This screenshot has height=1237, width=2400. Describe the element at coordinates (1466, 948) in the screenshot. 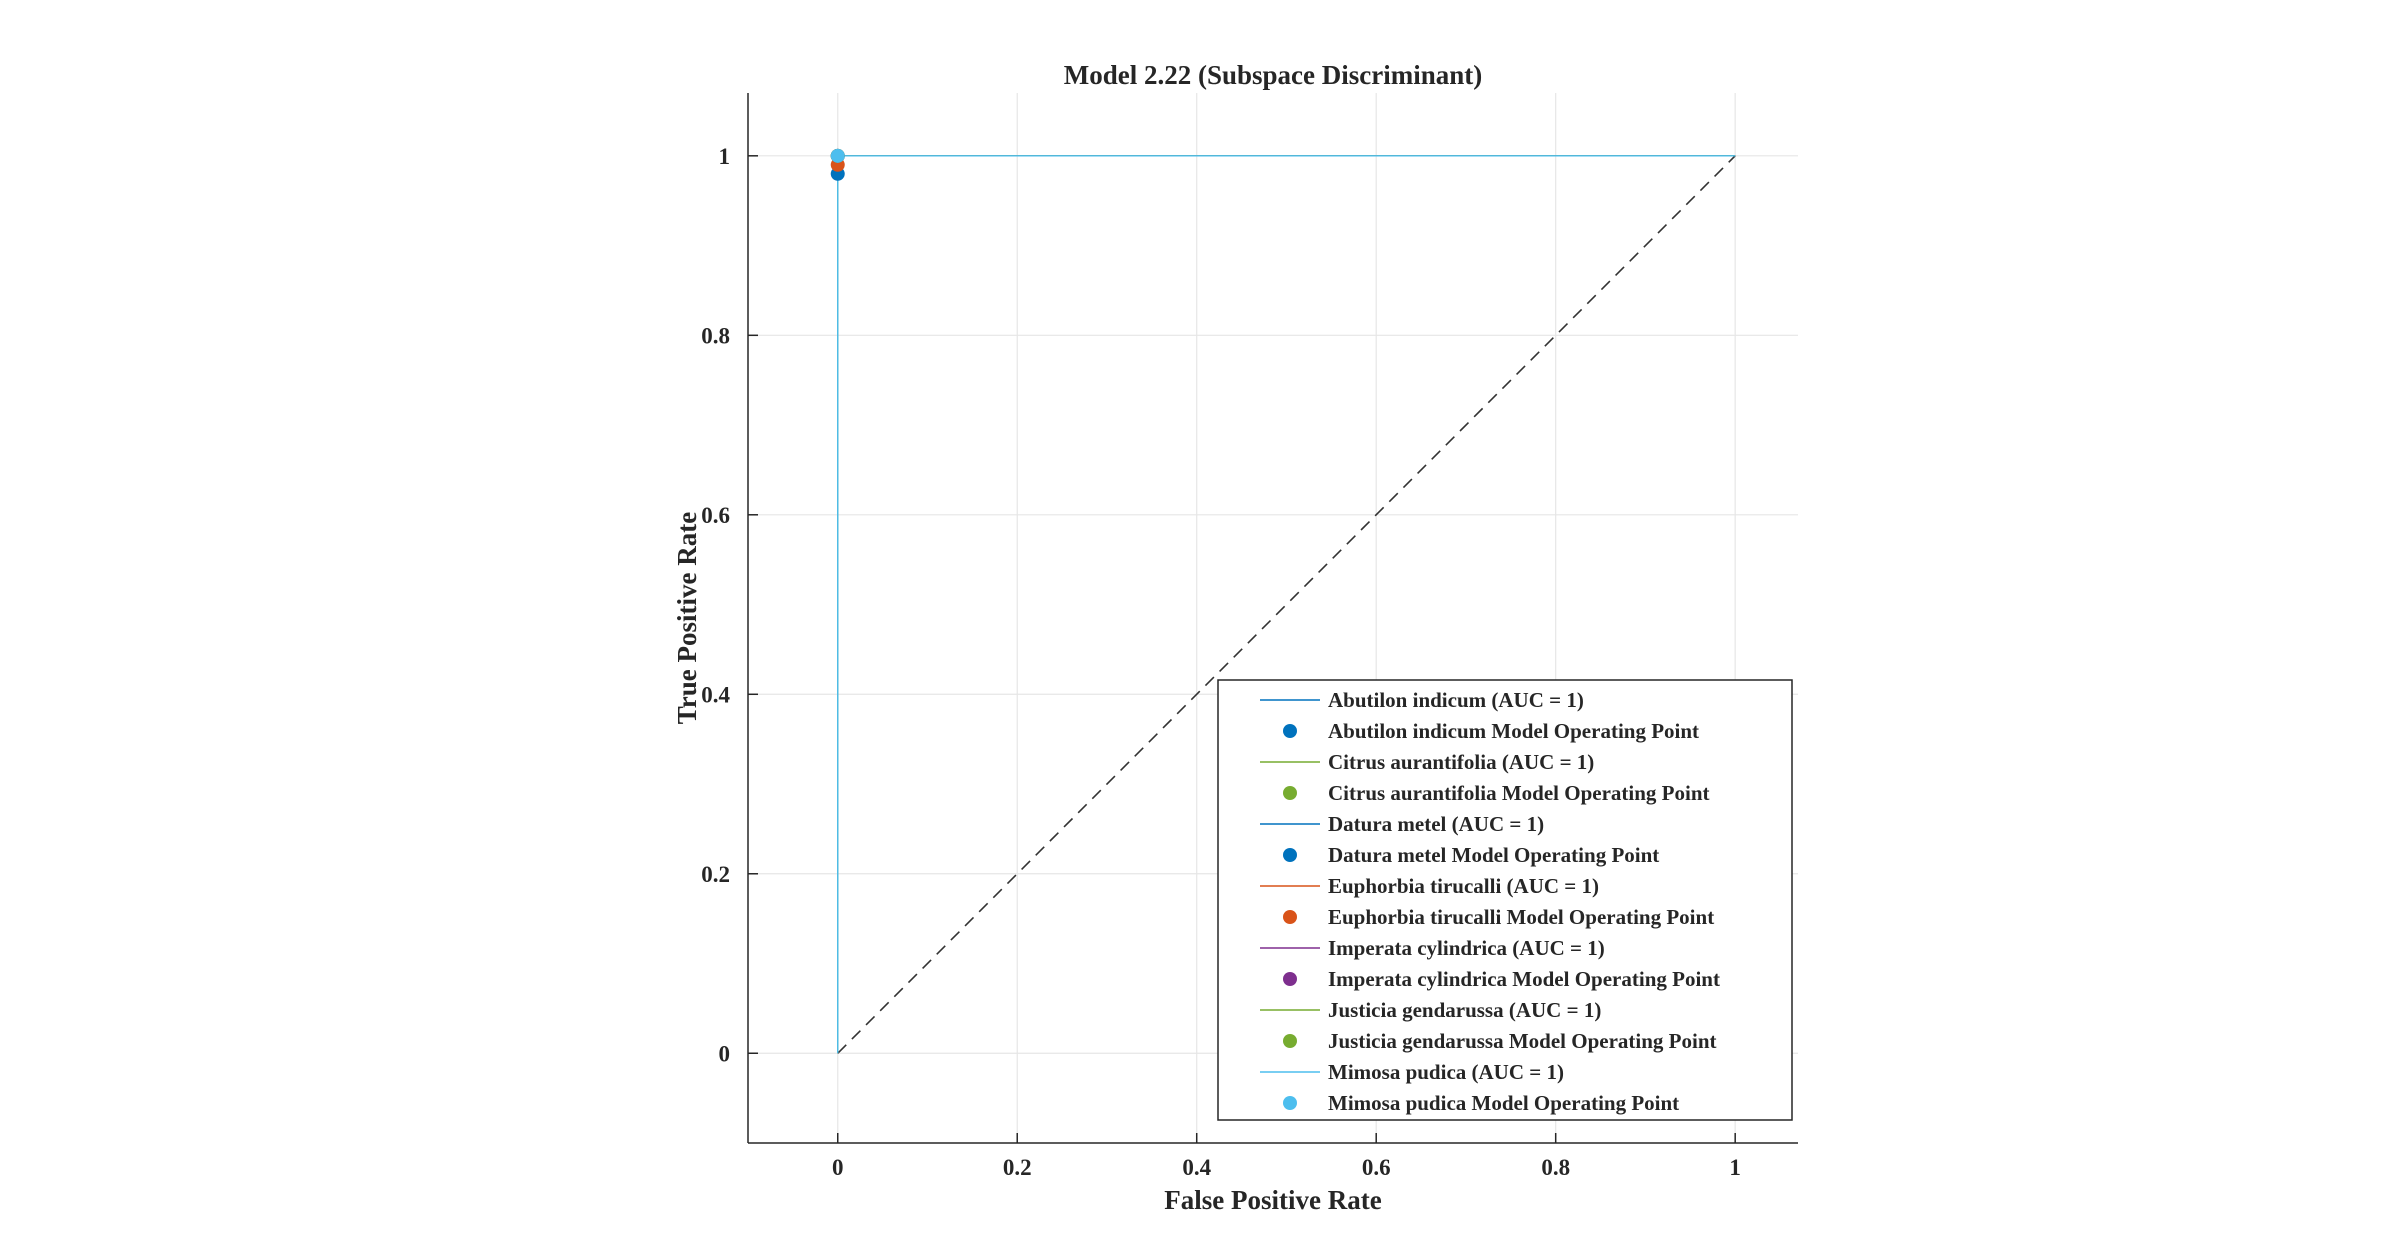

I see `legend-entry-label: Imperata cylindrica (AUC = 1)` at that location.